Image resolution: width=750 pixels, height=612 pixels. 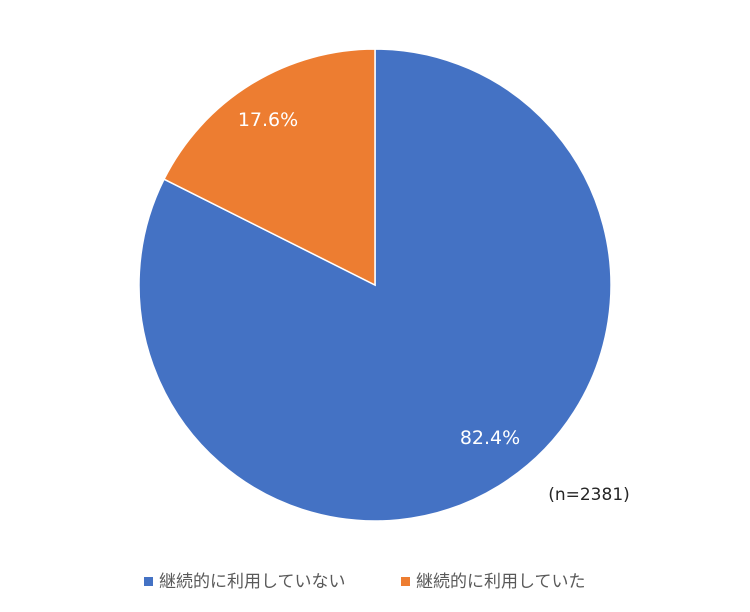 I want to click on sample-size-note: (n=2381), so click(x=589, y=495).